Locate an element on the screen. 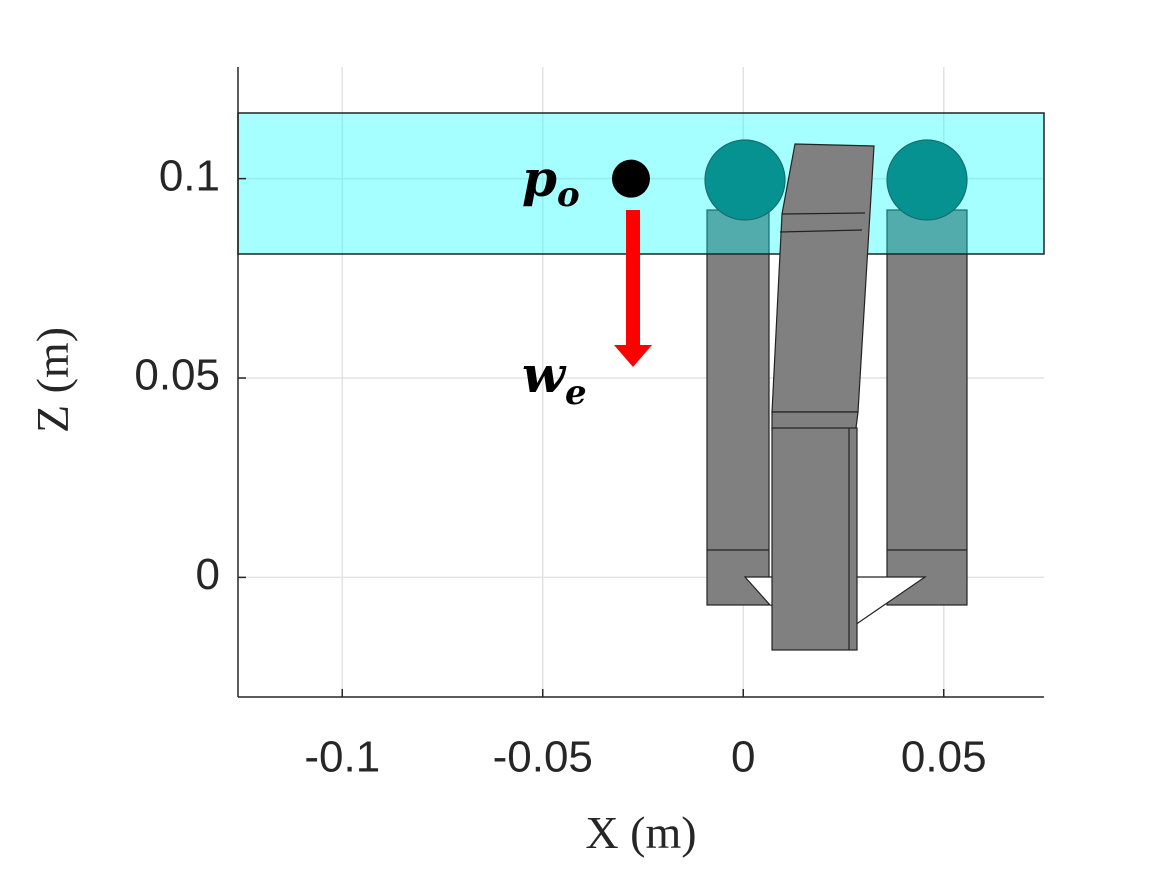 This screenshot has width=1164, height=874. gripper is located at coordinates (836, 382).